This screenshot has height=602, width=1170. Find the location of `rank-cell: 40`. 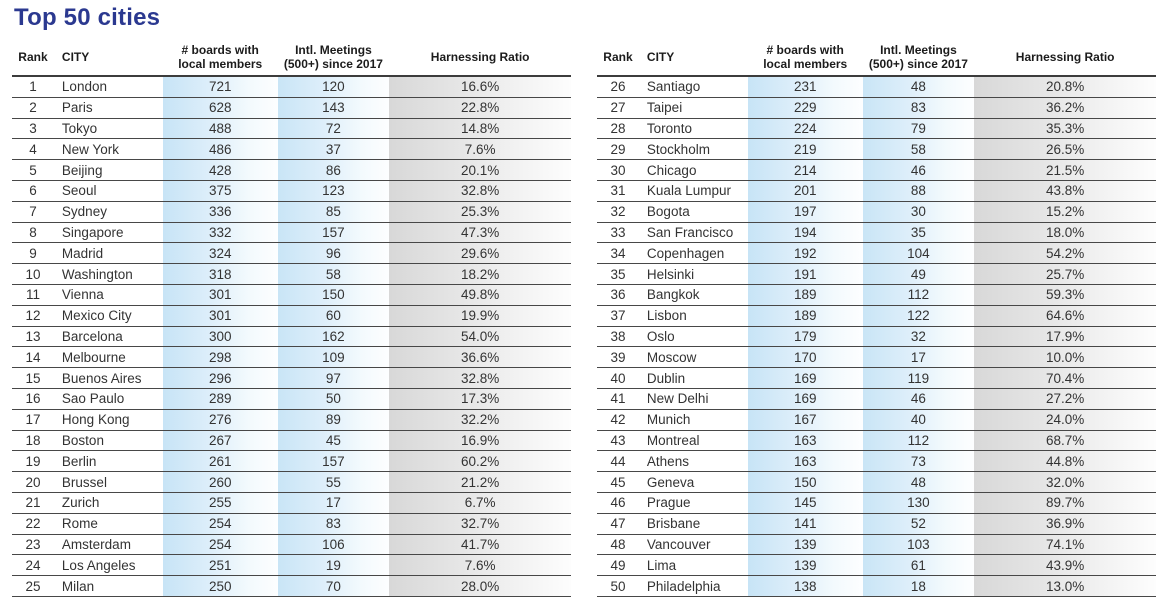

rank-cell: 40 is located at coordinates (618, 378).